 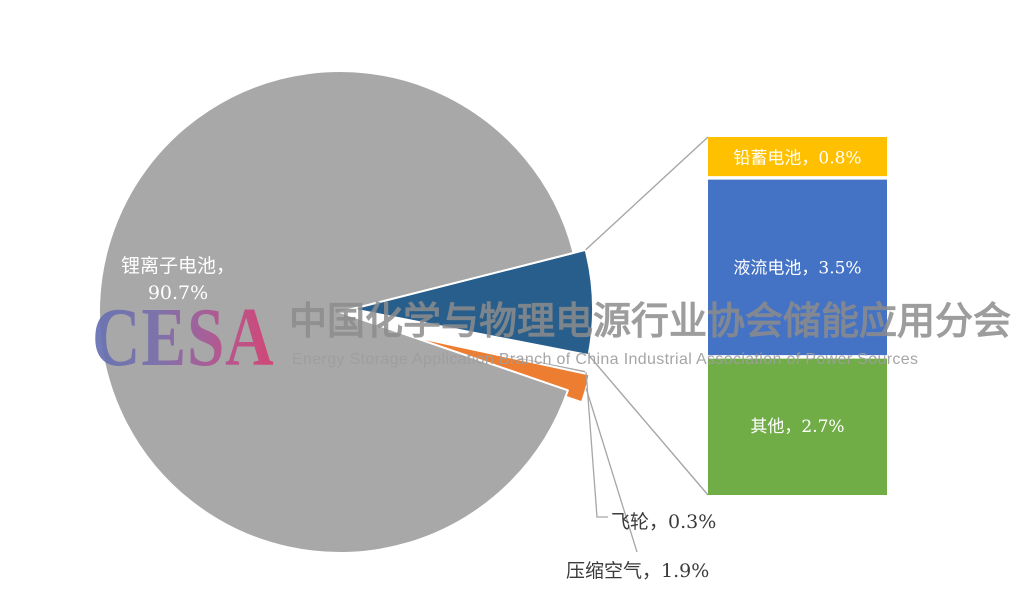 I want to click on leader-line-flywheel, so click(x=596, y=445).